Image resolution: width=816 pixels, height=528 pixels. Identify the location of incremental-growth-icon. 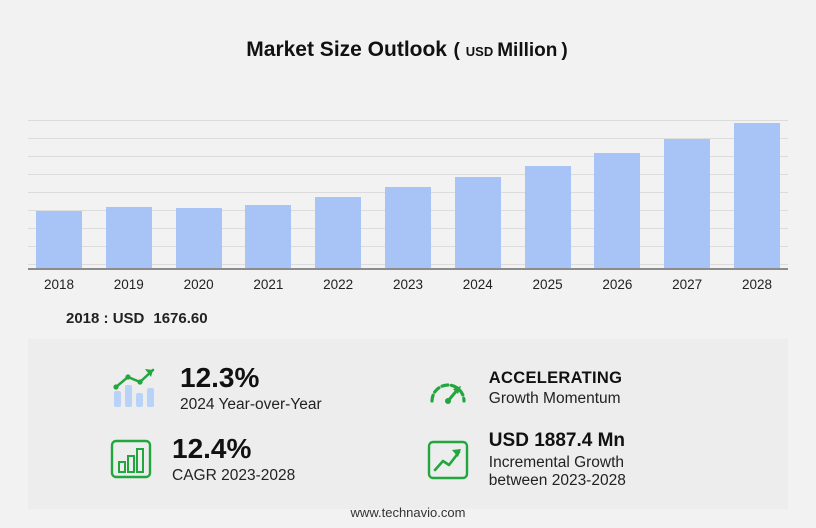
(448, 460).